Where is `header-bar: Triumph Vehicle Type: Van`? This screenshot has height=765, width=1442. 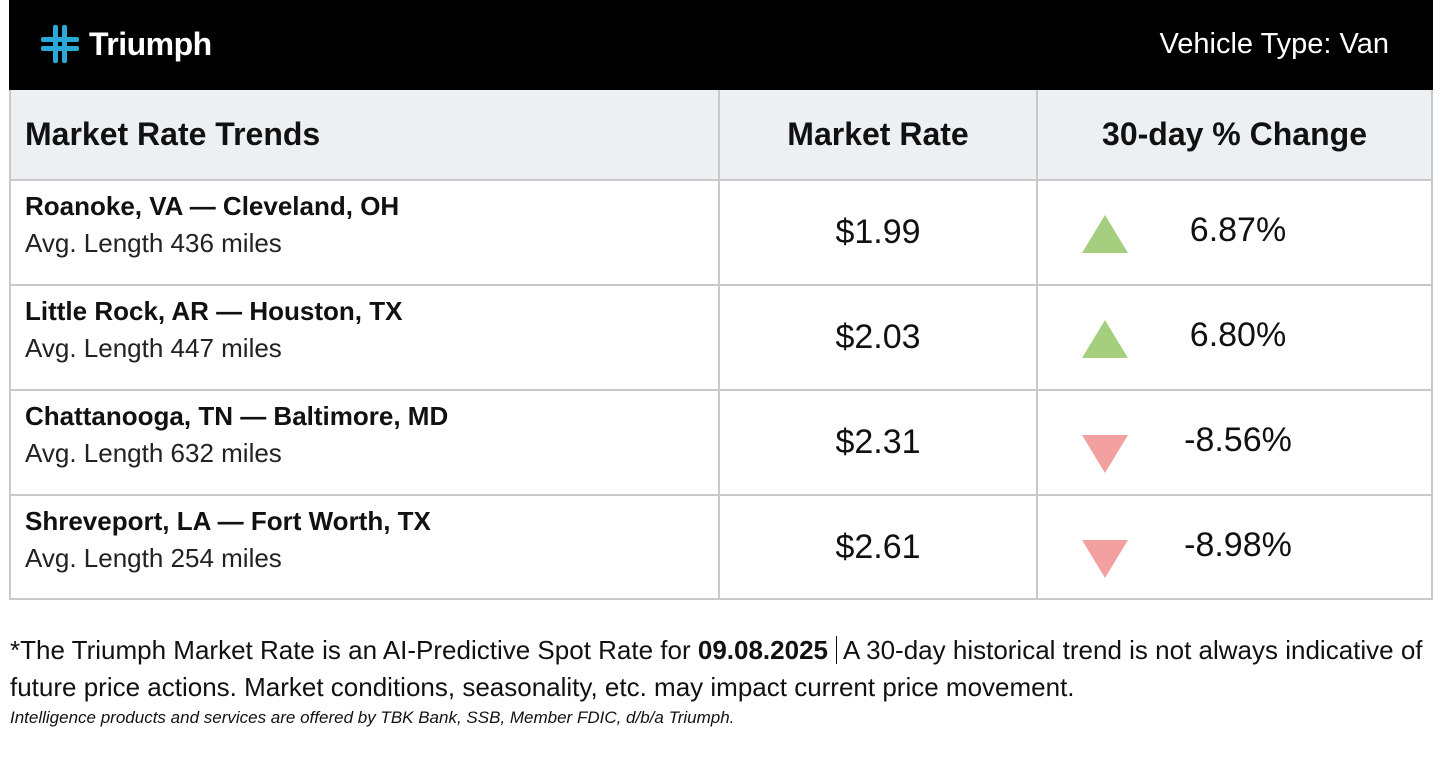 header-bar: Triumph Vehicle Type: Van is located at coordinates (721, 45).